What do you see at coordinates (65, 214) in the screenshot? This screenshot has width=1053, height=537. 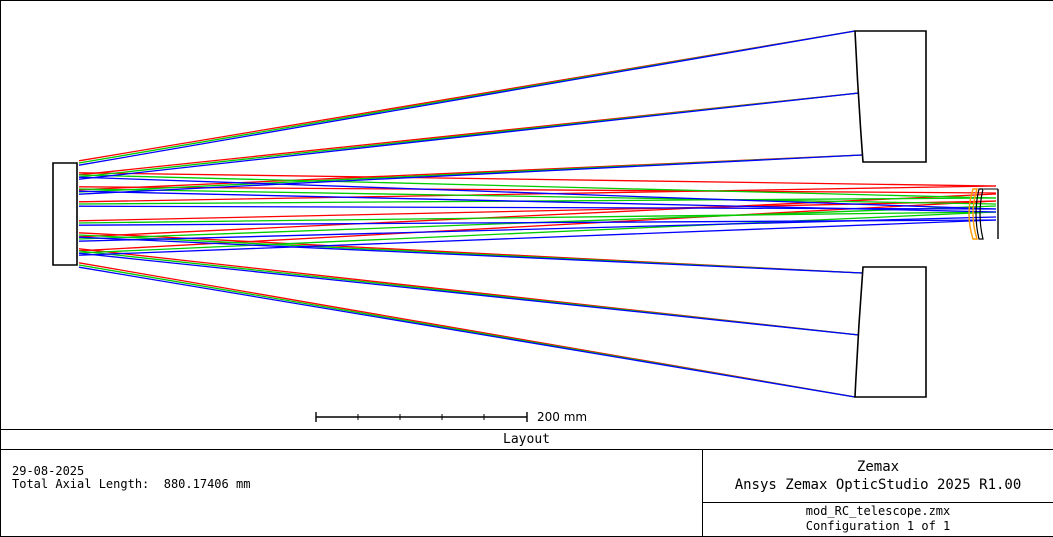 I see `secondary-mirror` at bounding box center [65, 214].